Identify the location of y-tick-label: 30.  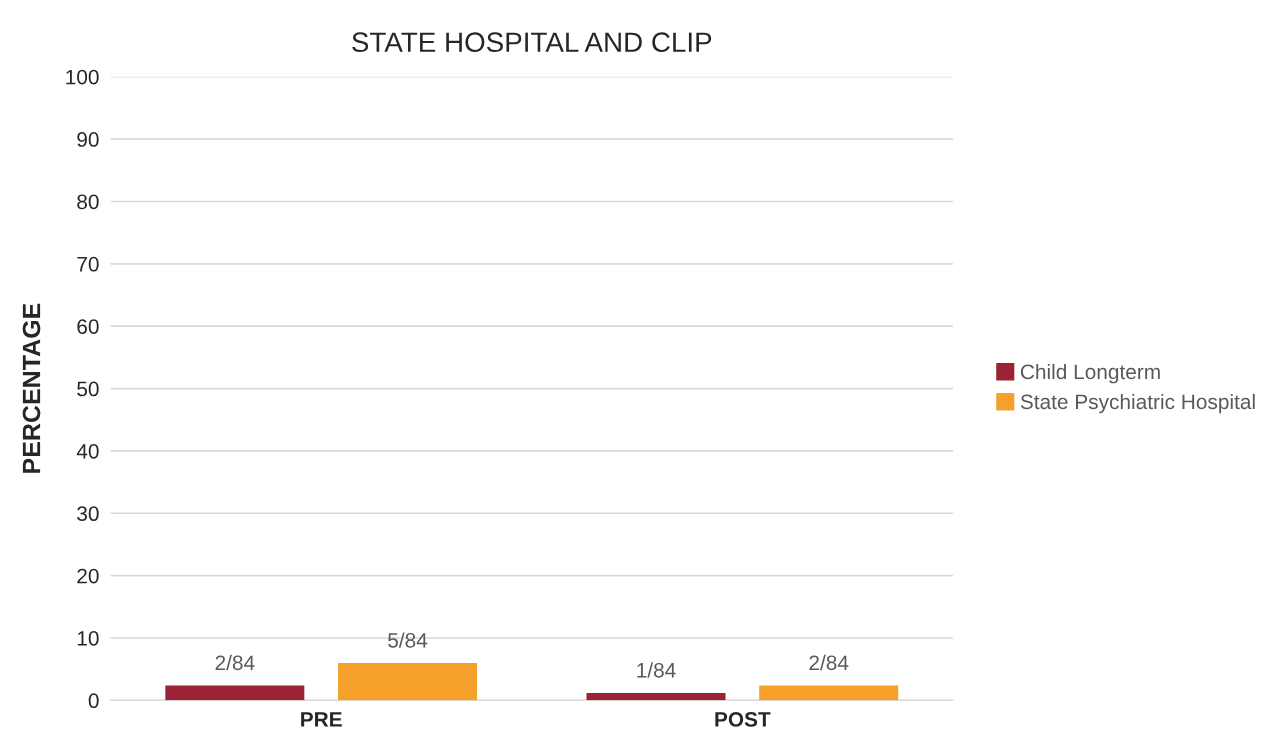
(88, 514).